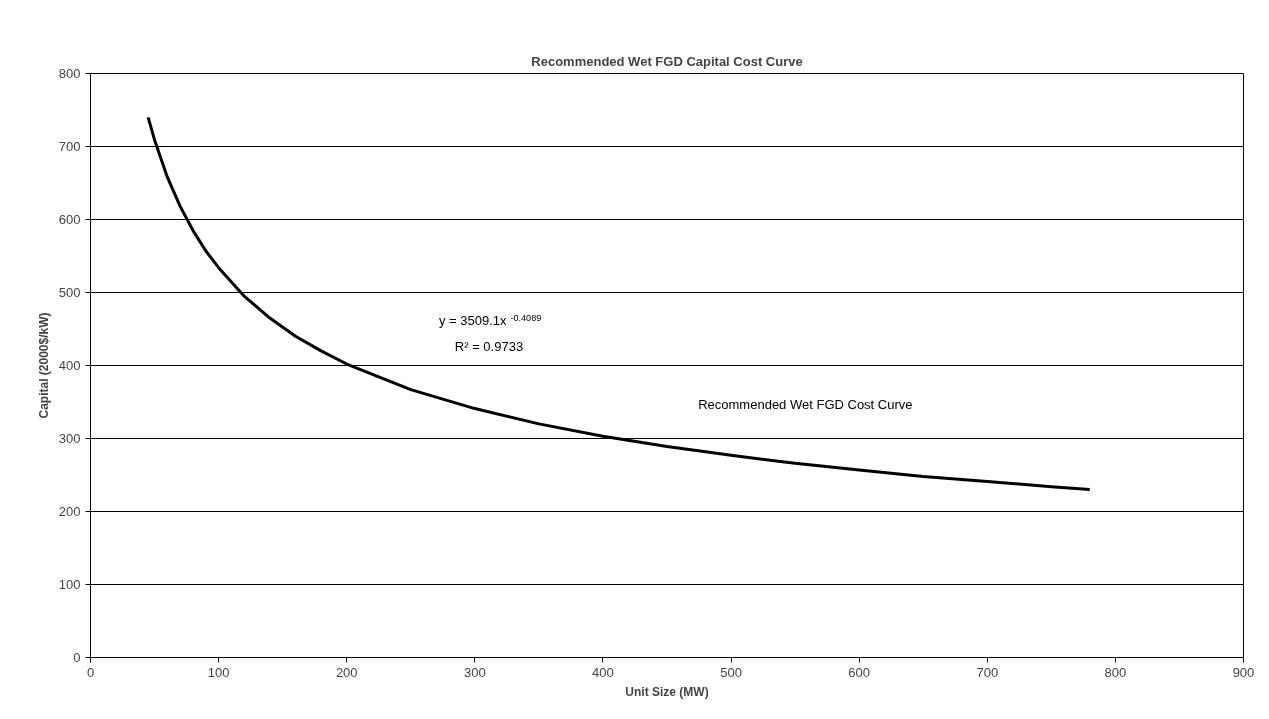 This screenshot has height=719, width=1269. Describe the element at coordinates (69, 365) in the screenshot. I see `y-tick-label: 400` at that location.